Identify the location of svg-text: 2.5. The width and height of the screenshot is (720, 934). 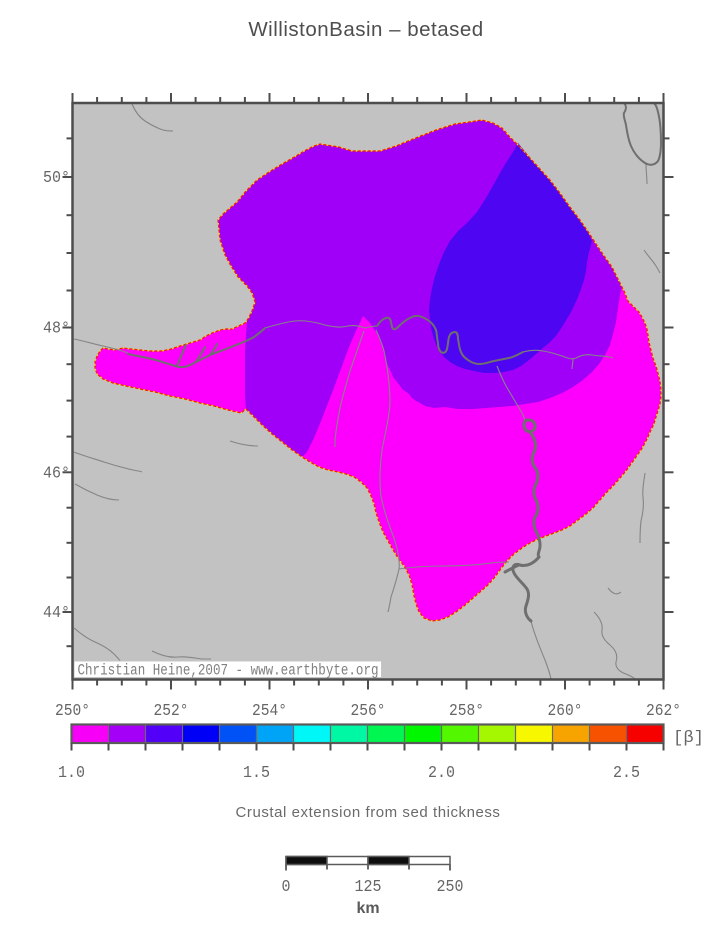
(626, 772).